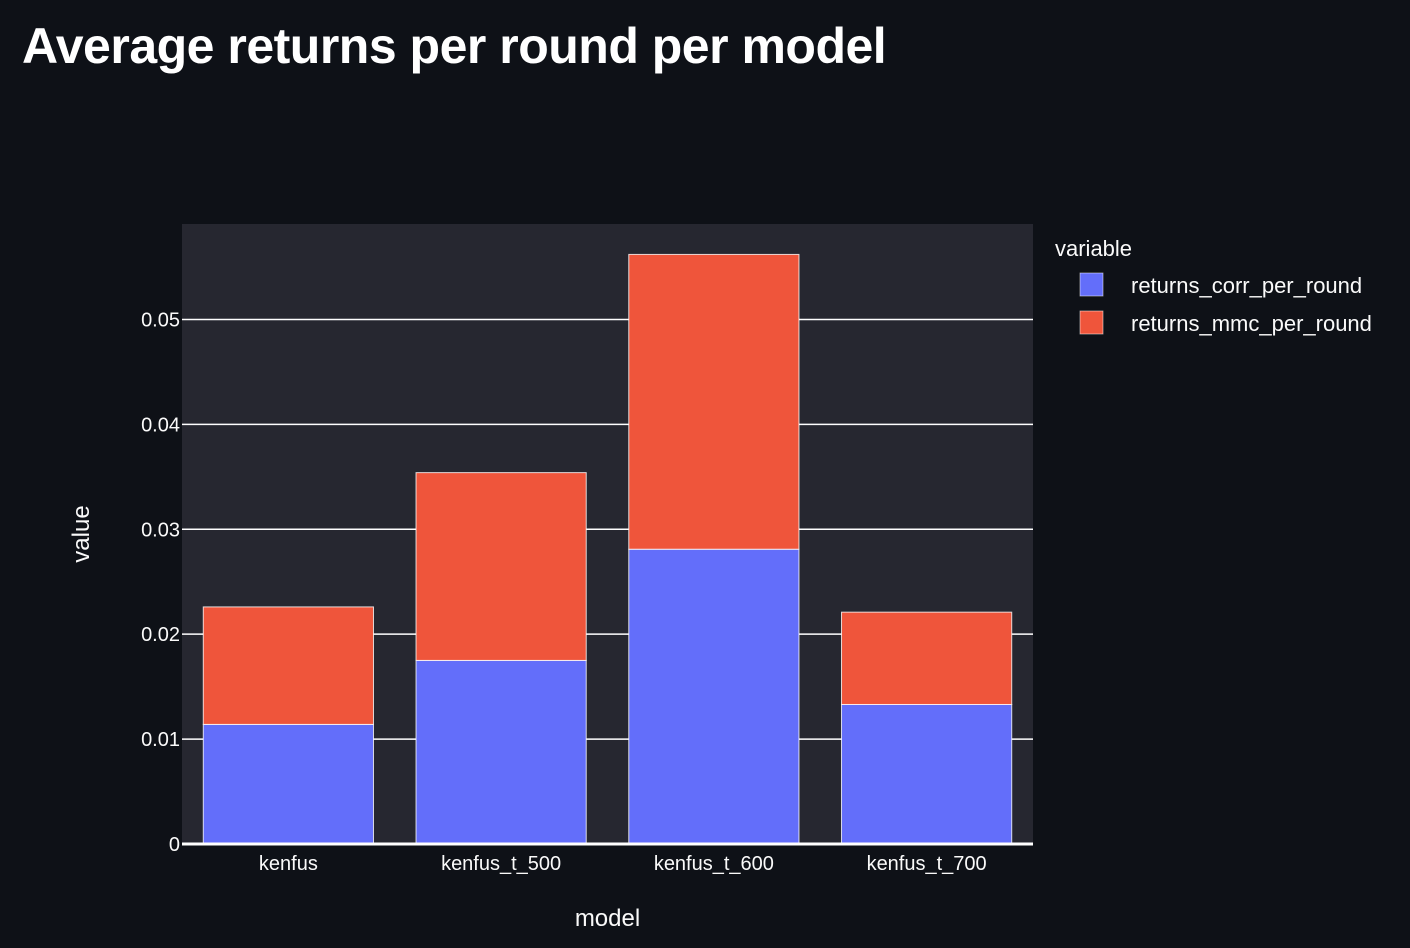 The width and height of the screenshot is (1410, 948). Describe the element at coordinates (714, 864) in the screenshot. I see `x-tick-label: kenfus_t_600` at that location.